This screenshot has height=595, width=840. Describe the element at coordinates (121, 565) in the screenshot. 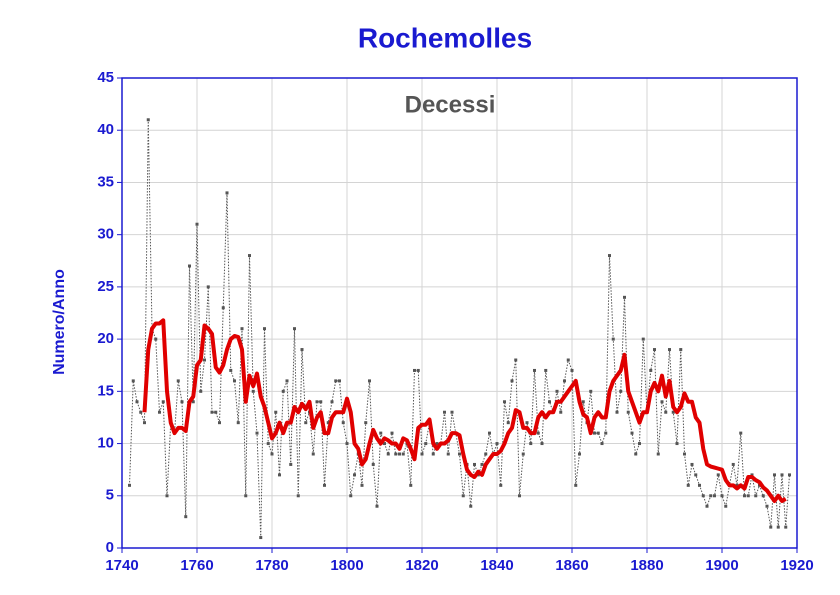

I see `x-tick-label: 1740` at that location.